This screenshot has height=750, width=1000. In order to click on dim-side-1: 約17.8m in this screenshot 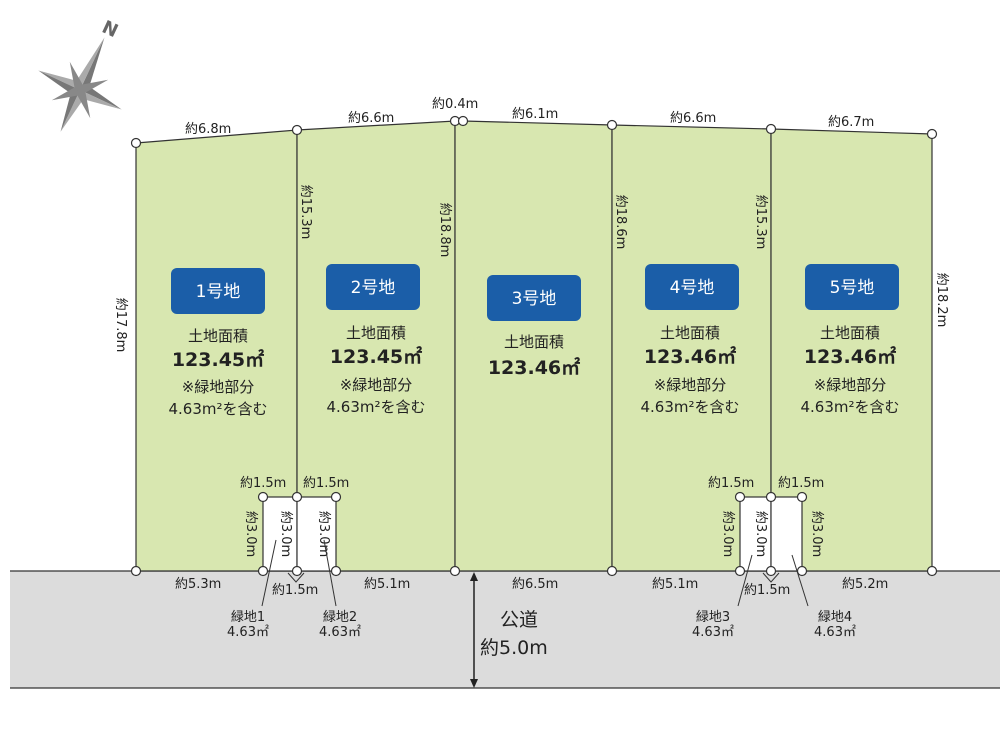, I will do `click(120, 325)`.